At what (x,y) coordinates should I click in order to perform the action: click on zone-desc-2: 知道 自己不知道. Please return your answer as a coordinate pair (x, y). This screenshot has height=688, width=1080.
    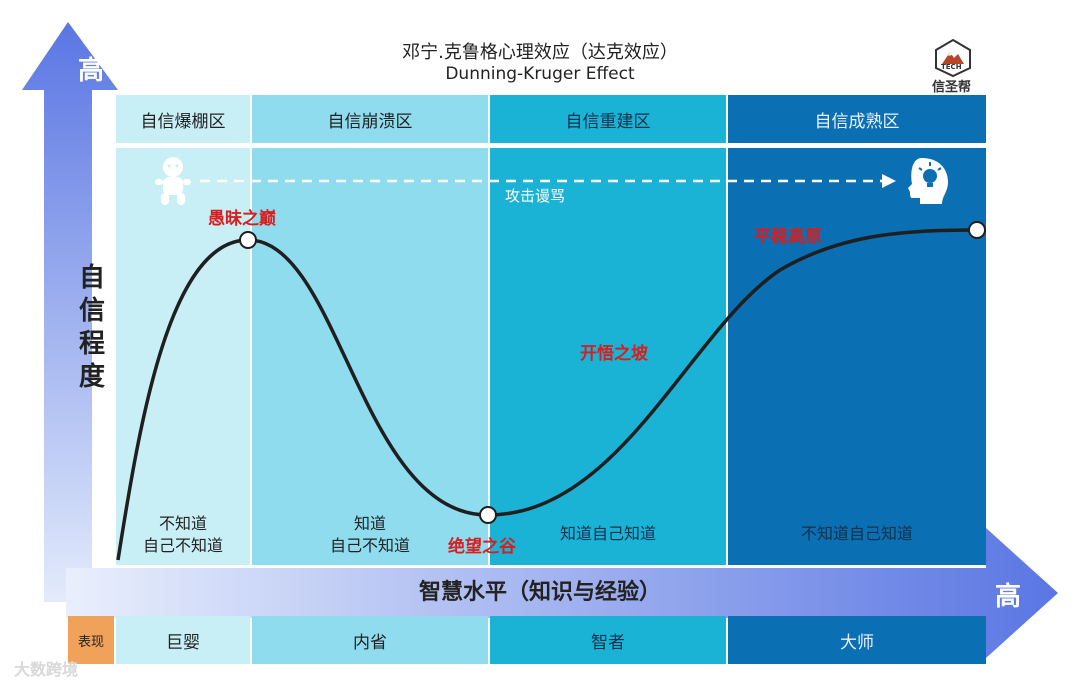
    Looking at the image, I should click on (370, 535).